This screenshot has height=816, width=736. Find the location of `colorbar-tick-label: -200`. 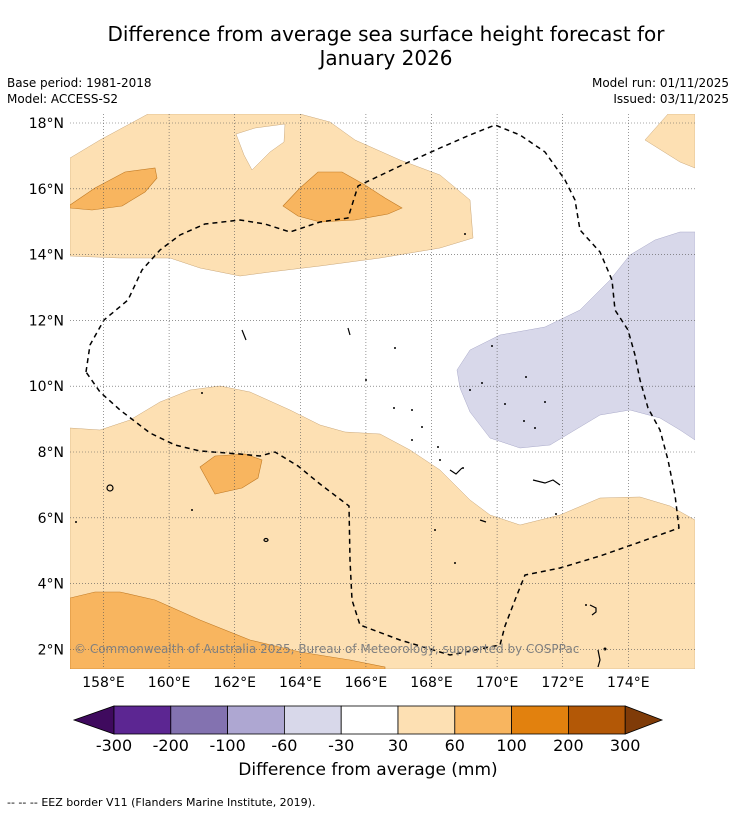

colorbar-tick-label: -200 is located at coordinates (171, 745).